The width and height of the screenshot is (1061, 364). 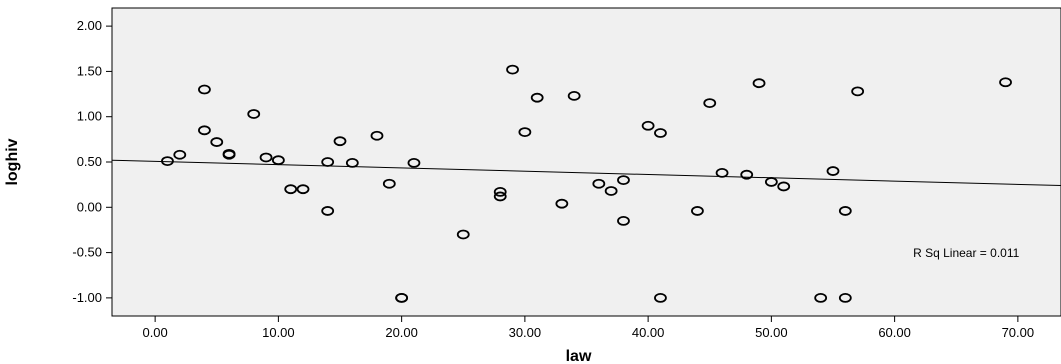 I want to click on x-tick-label: 50.00, so click(x=771, y=332).